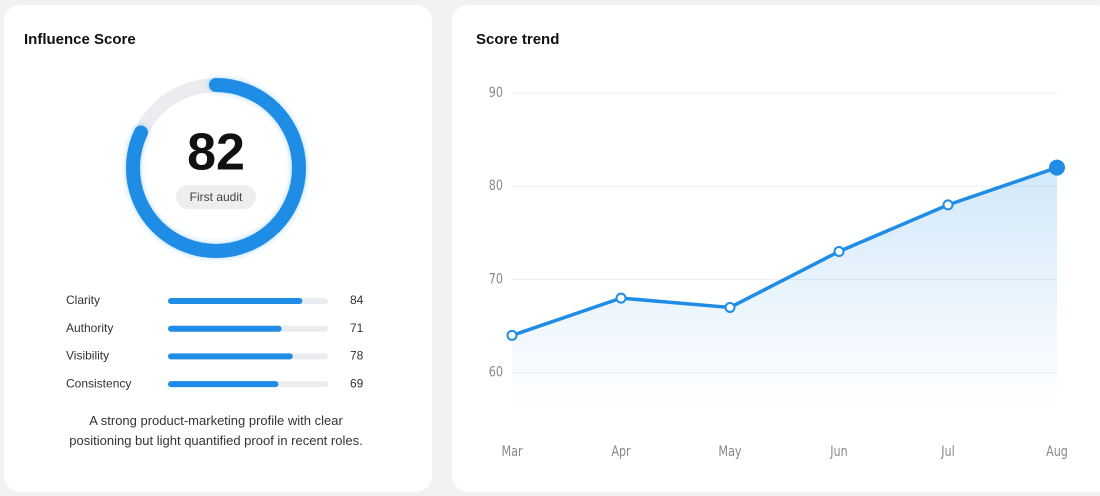  I want to click on x-tick-label: Jul, so click(947, 451).